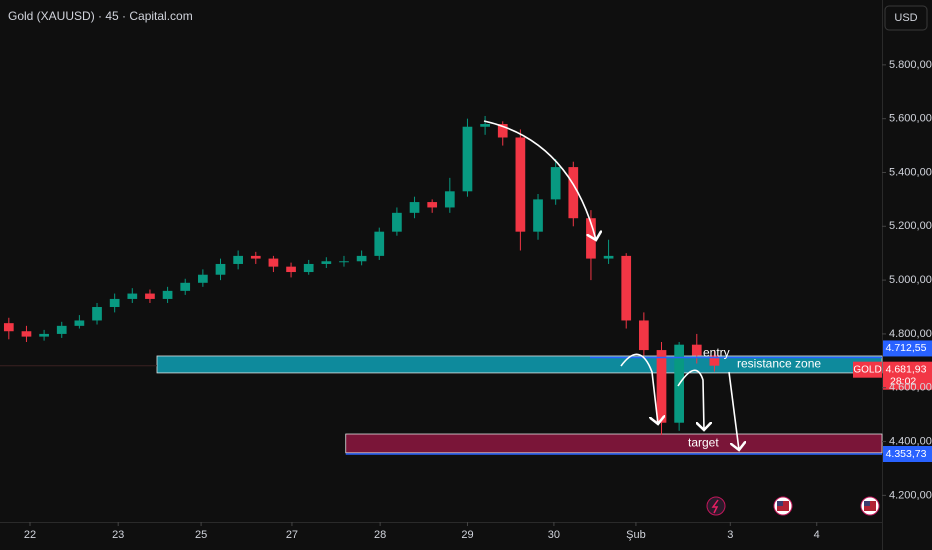  What do you see at coordinates (910, 441) in the screenshot?
I see `y-tick-label: 4.400,00` at bounding box center [910, 441].